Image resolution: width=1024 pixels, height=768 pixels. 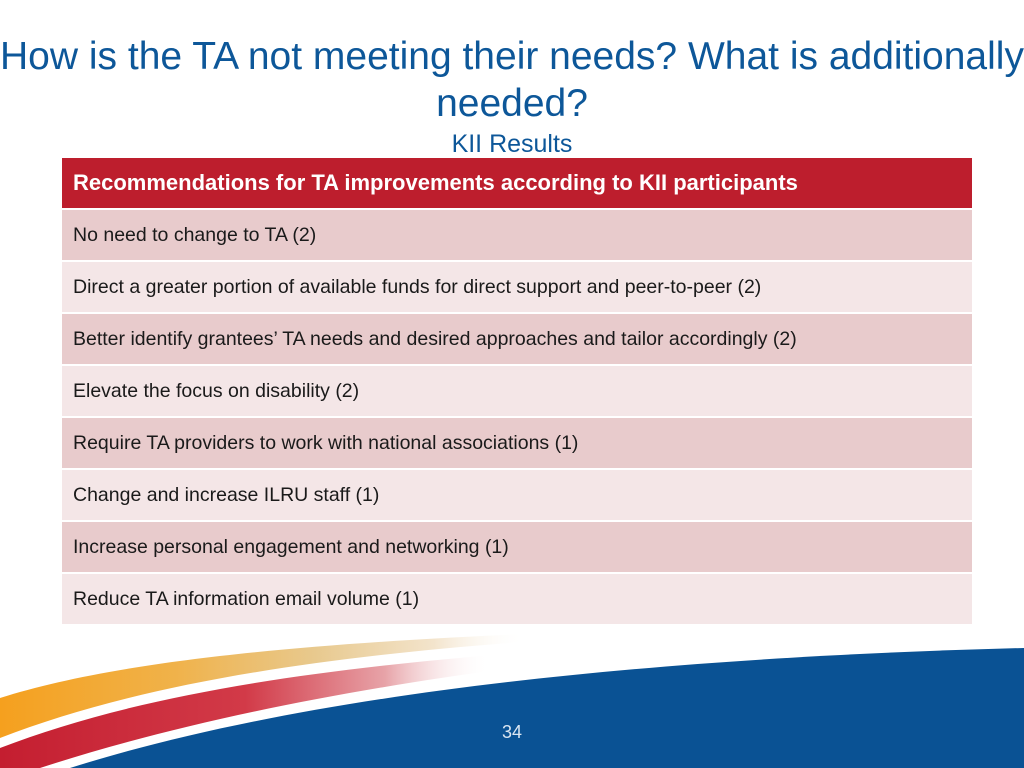 I want to click on blue-footer, so click(x=547, y=708).